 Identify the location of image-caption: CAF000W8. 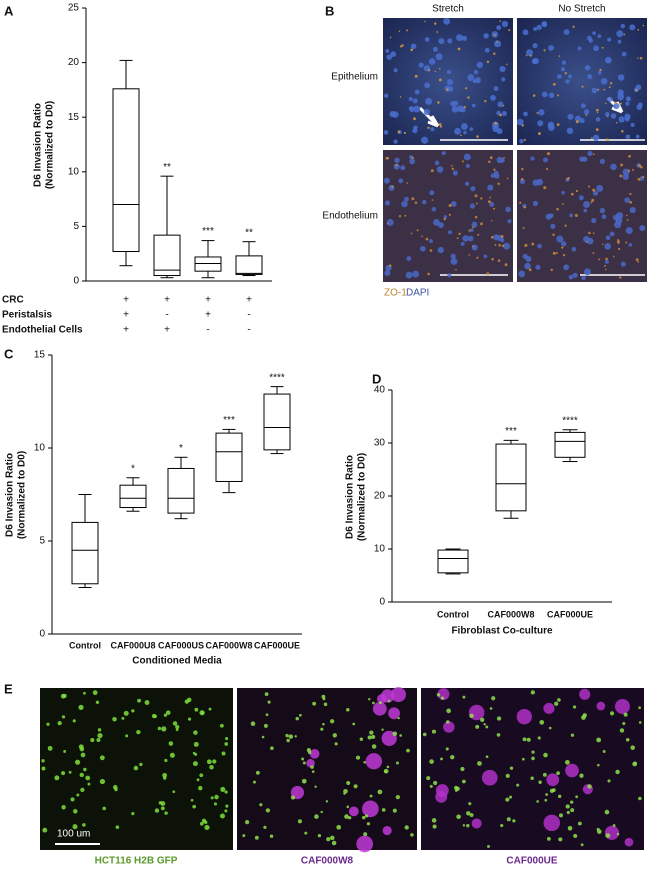
(327, 861).